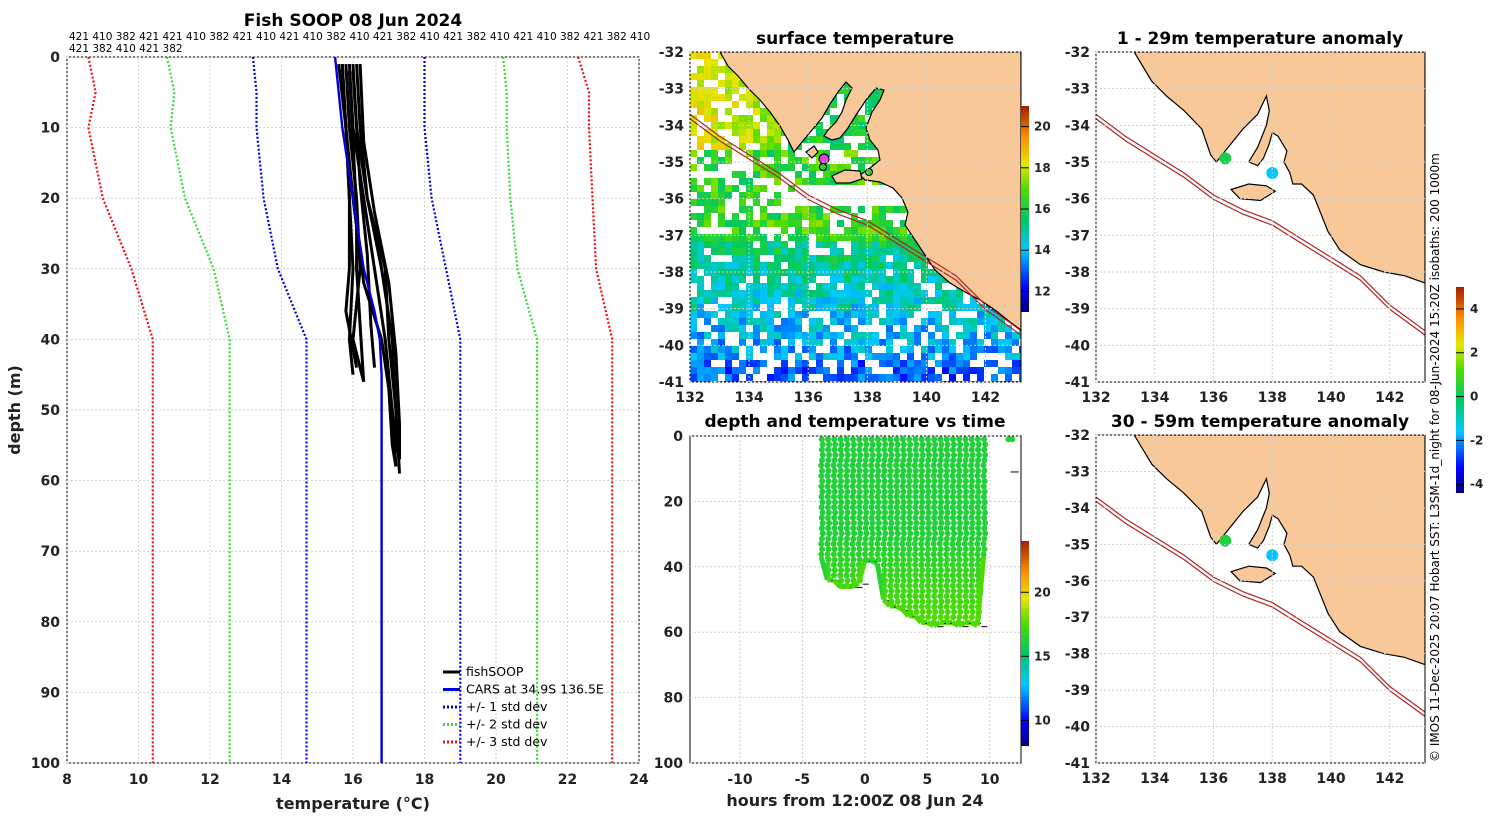 The width and height of the screenshot is (1500, 820). Describe the element at coordinates (1095, 779) in the screenshot. I see `map-xtick-label: 132` at that location.